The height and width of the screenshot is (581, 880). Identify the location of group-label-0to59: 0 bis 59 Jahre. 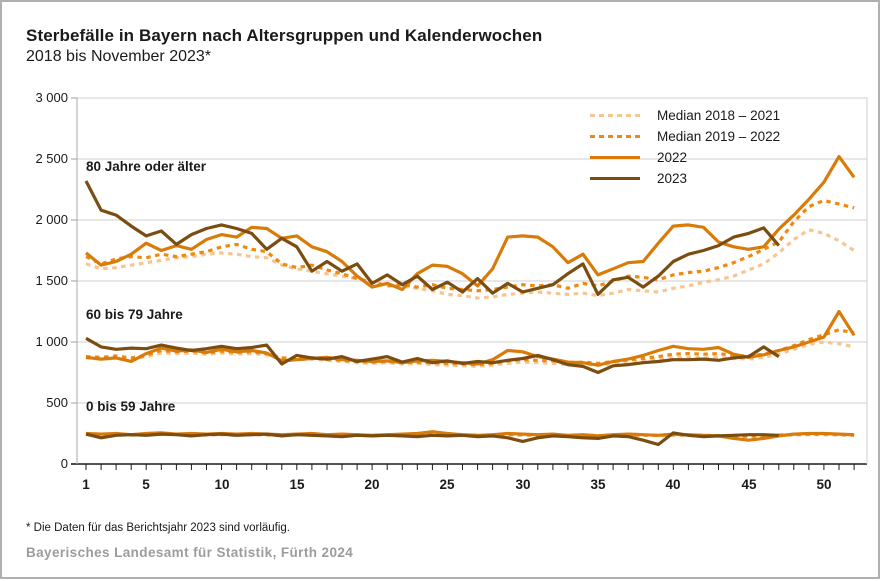
(131, 406).